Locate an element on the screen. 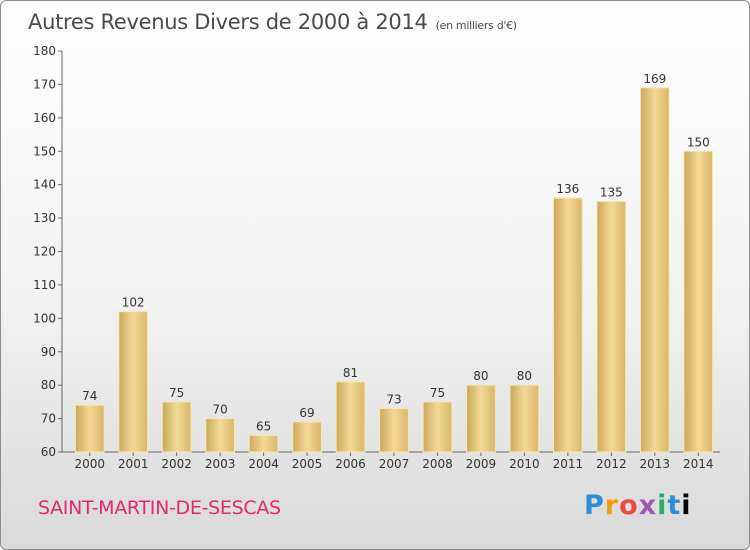 The height and width of the screenshot is (550, 750). y-tick-label: 170 is located at coordinates (44, 84).